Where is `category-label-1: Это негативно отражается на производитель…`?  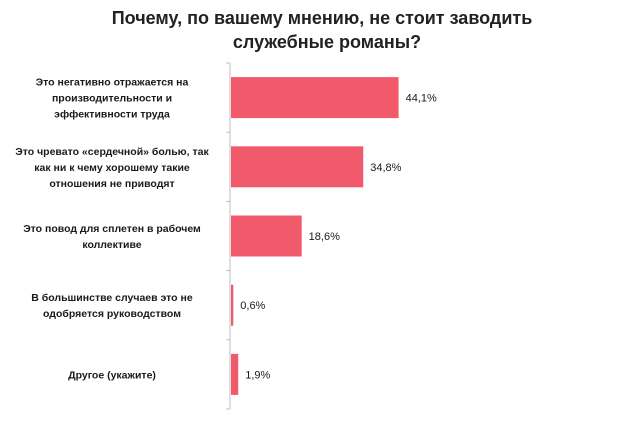
category-label-1: Это негативно отражается на производитель… is located at coordinates (112, 99).